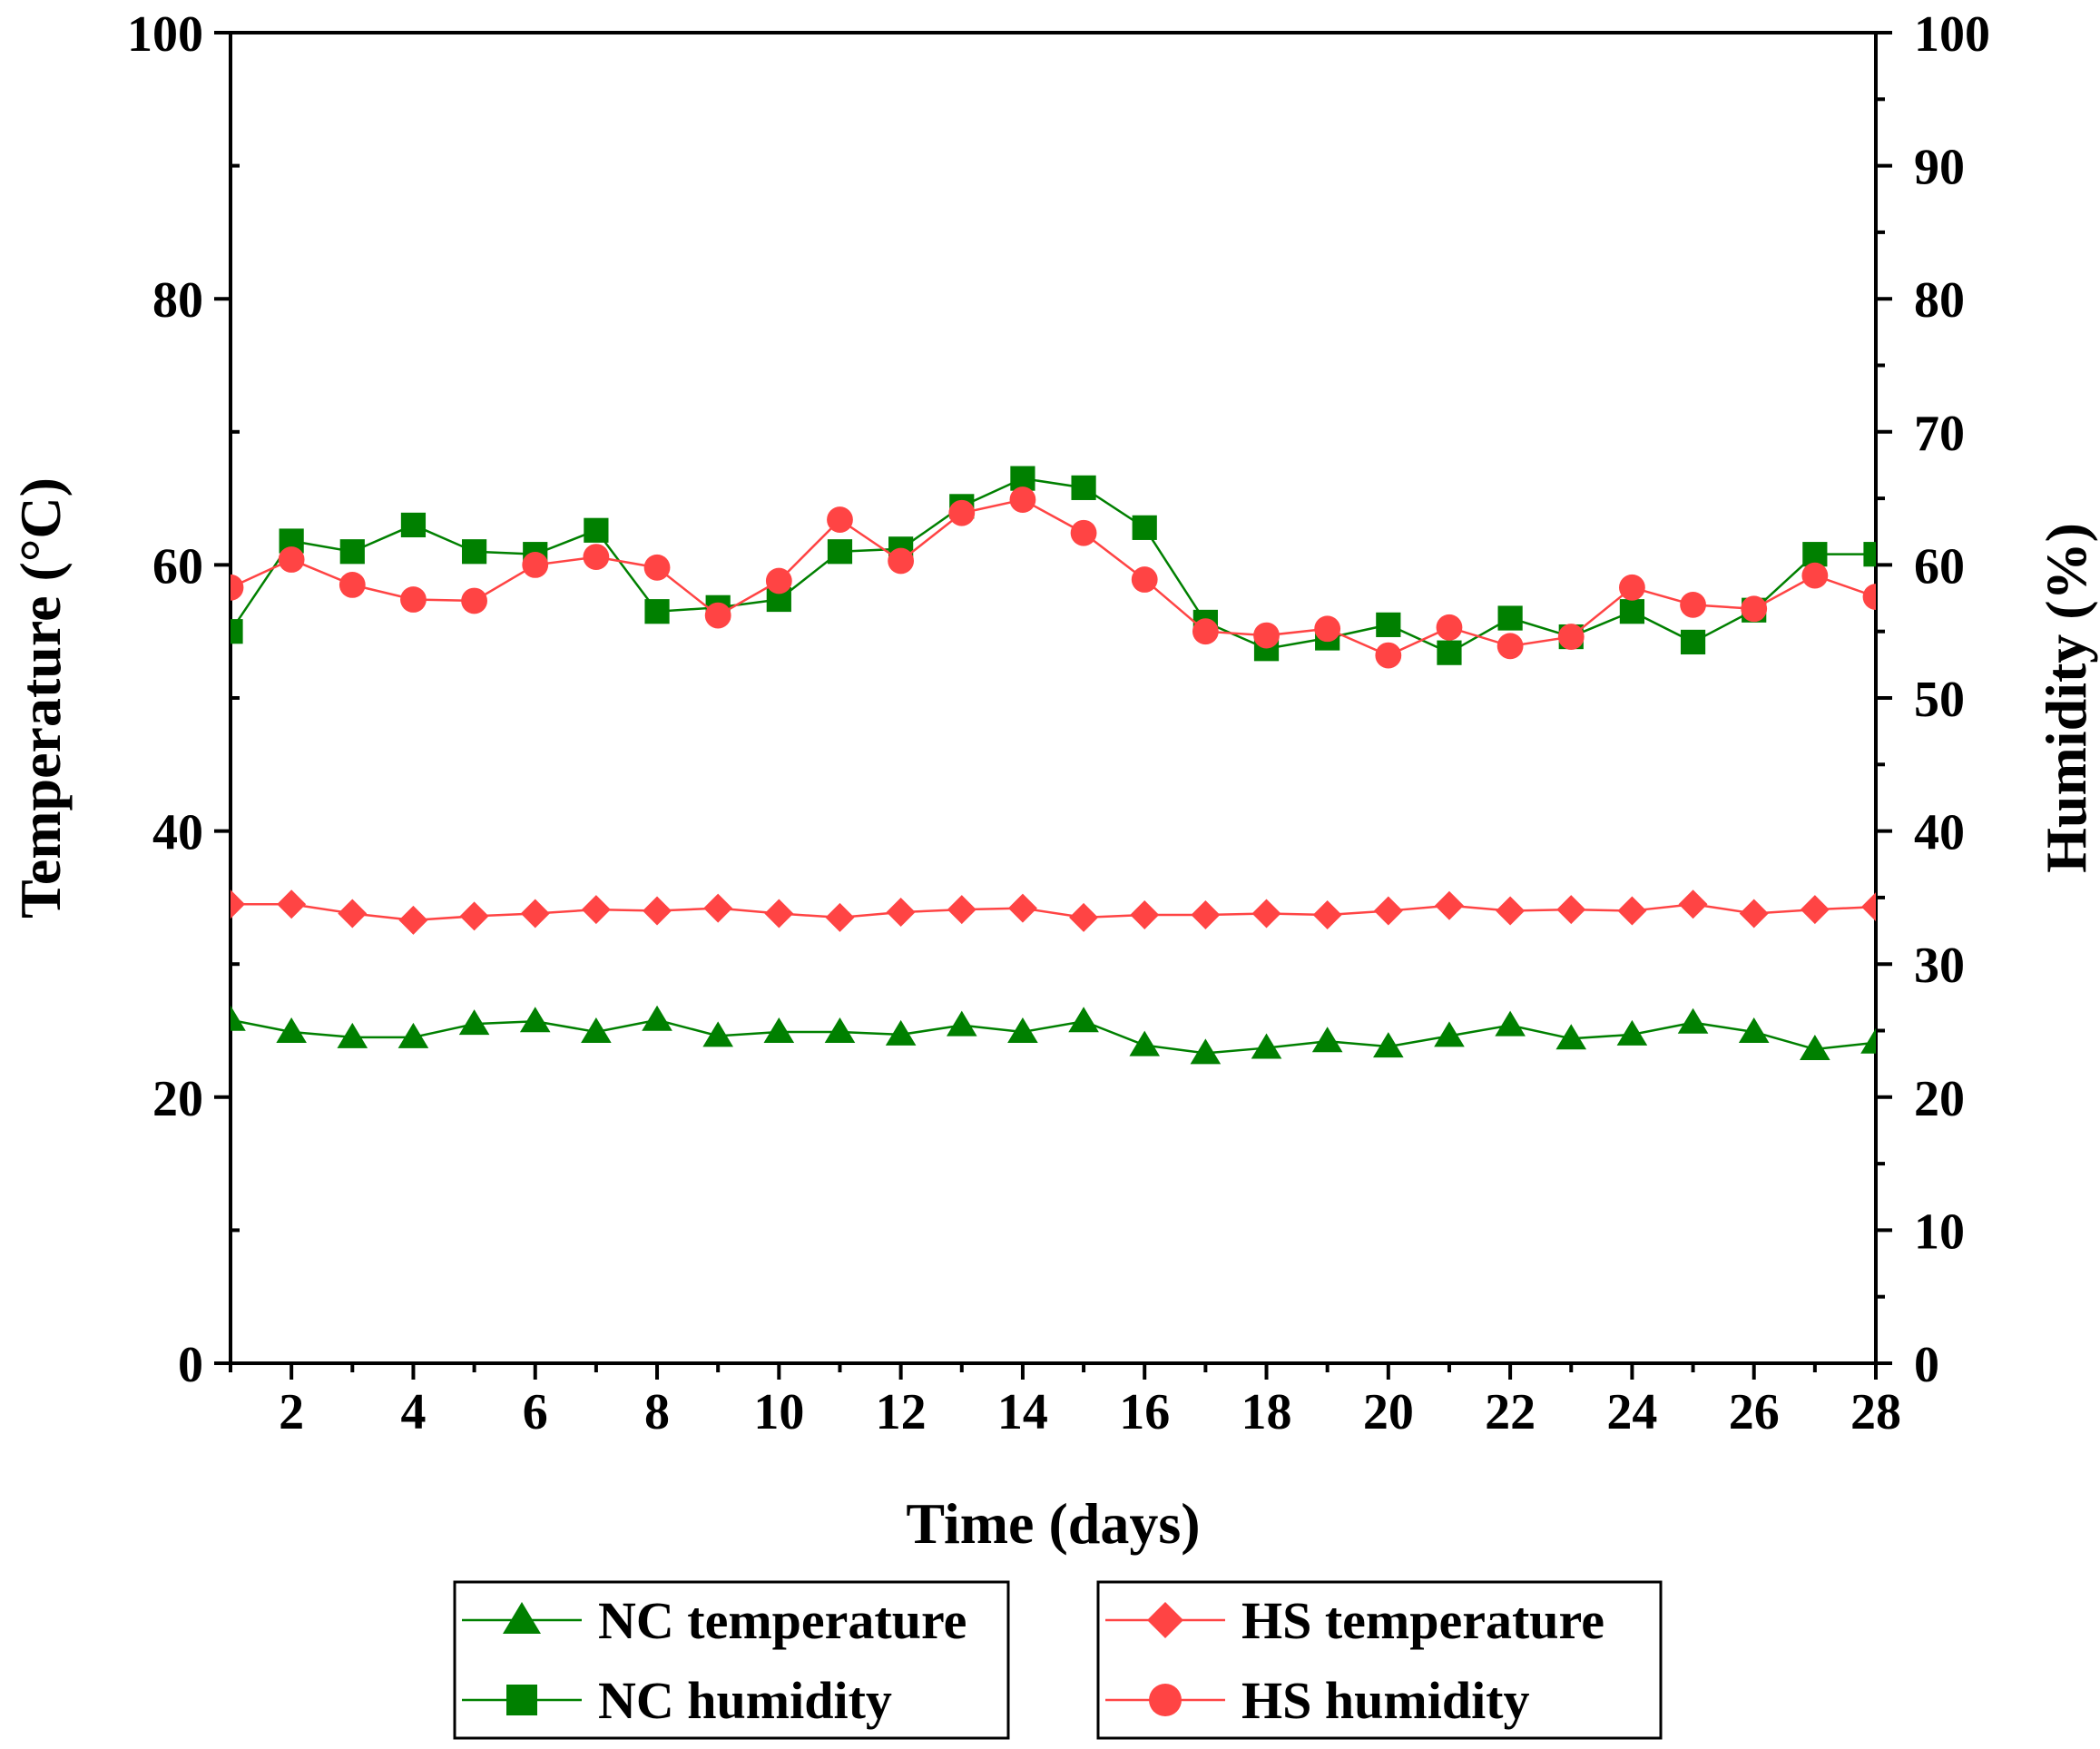  I want to click on y-right-tick-label: 60, so click(1939, 566).